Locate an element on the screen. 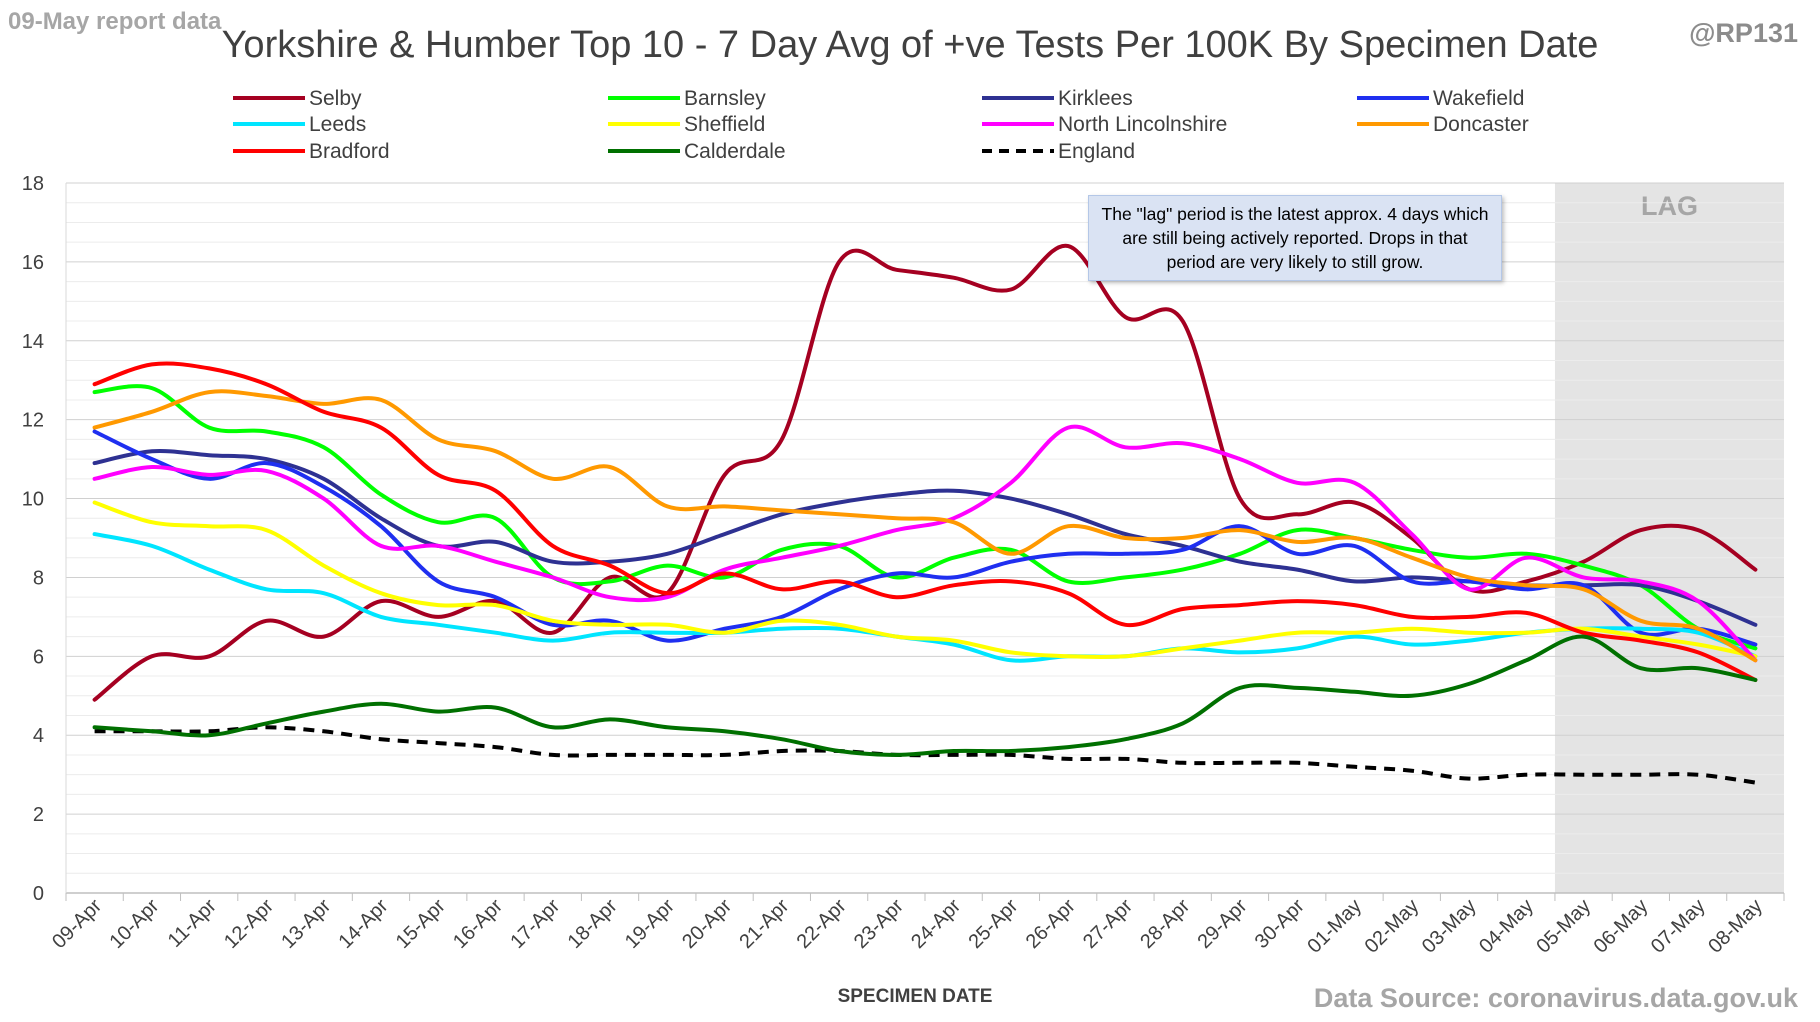 This screenshot has width=1820, height=1022. x-tick-label: 14-Apr is located at coordinates (363, 924).